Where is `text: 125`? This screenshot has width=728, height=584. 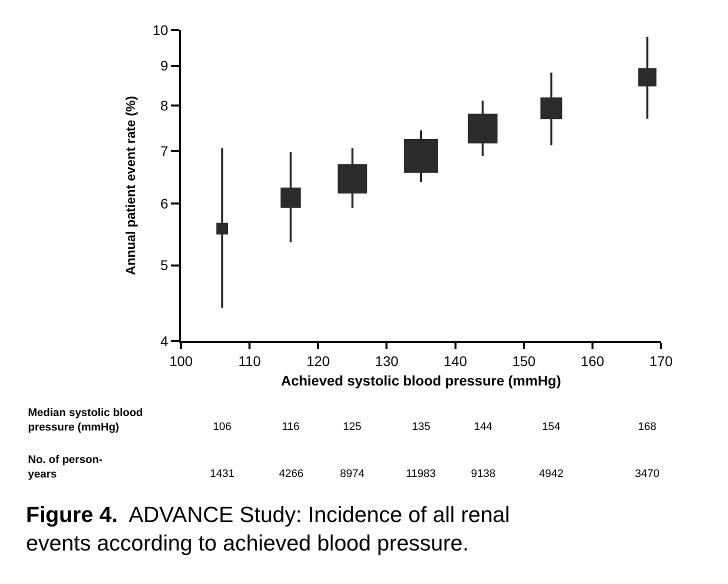
text: 125 is located at coordinates (352, 427).